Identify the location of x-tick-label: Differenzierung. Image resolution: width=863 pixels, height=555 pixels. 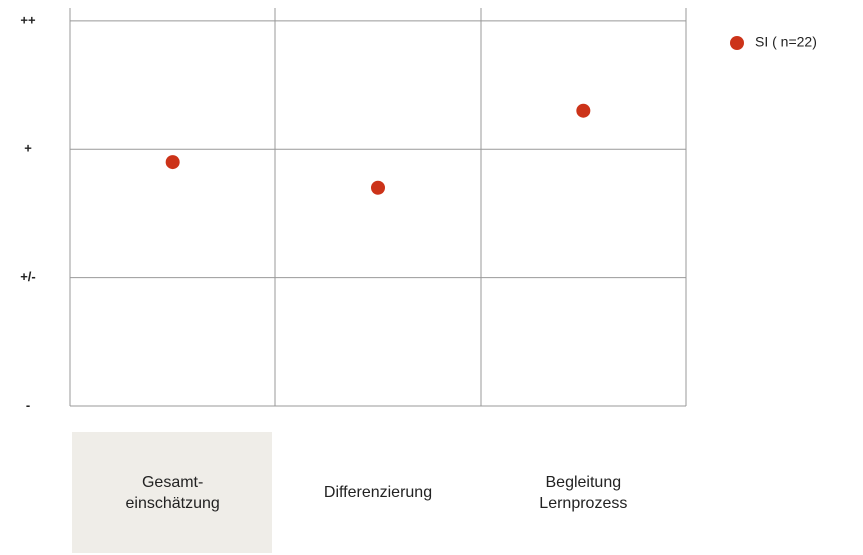
(378, 492).